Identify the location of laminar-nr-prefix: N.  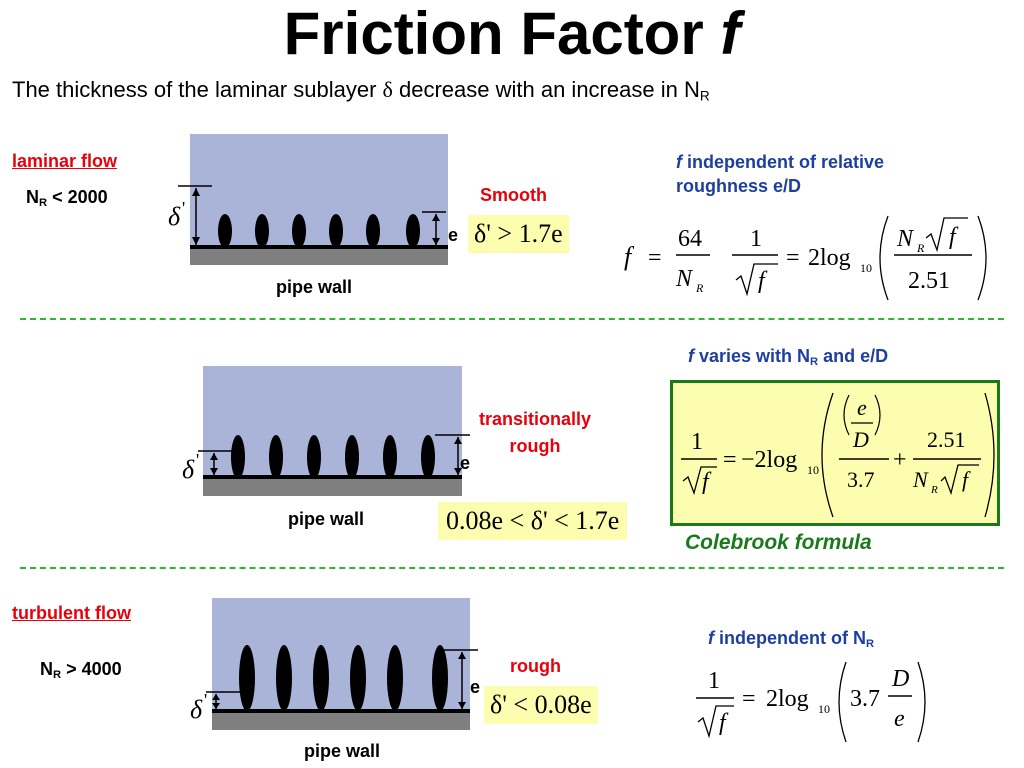
(32, 197).